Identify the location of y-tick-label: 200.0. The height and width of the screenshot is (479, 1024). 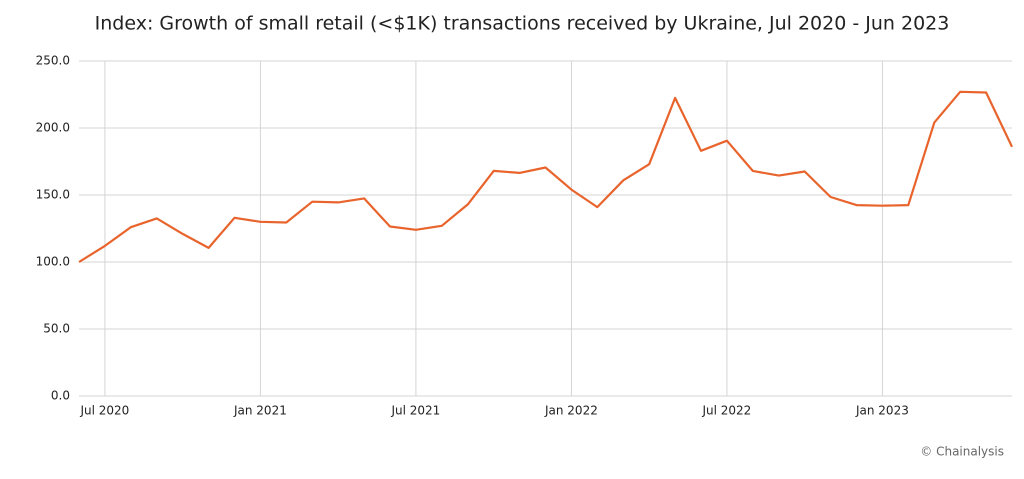
(53, 128).